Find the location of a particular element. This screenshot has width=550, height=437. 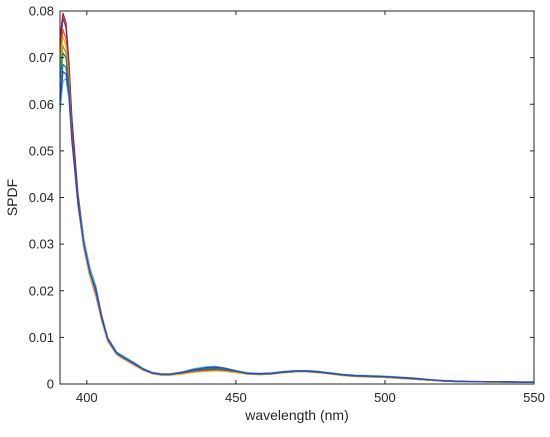

y-tick-label-9: 0.08 is located at coordinates (41, 11).